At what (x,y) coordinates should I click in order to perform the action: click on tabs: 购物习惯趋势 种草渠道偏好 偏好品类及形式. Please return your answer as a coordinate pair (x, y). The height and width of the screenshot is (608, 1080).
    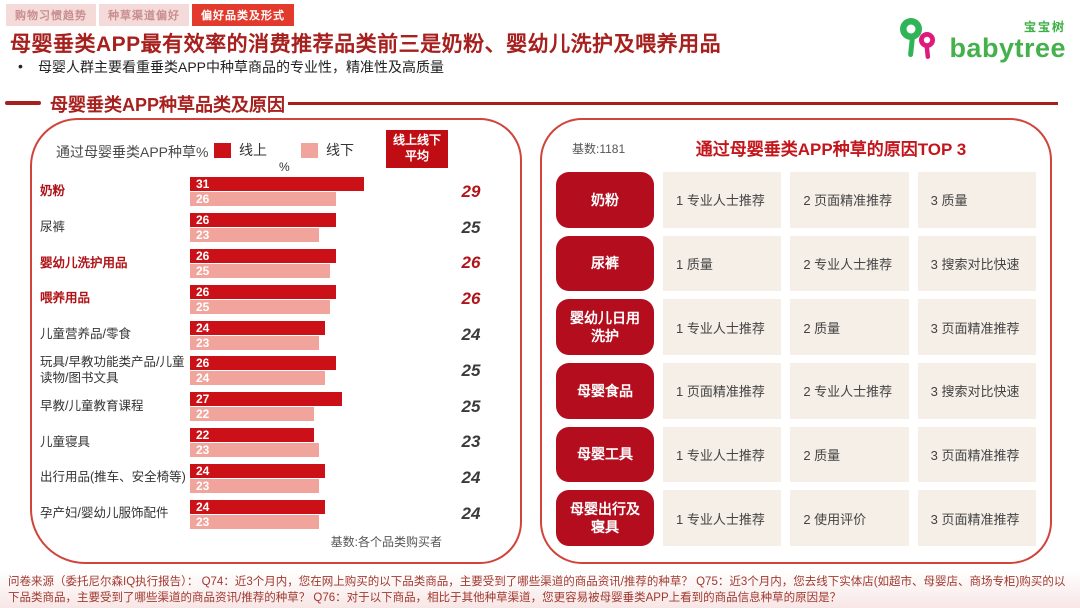
    Looking at the image, I should click on (150, 15).